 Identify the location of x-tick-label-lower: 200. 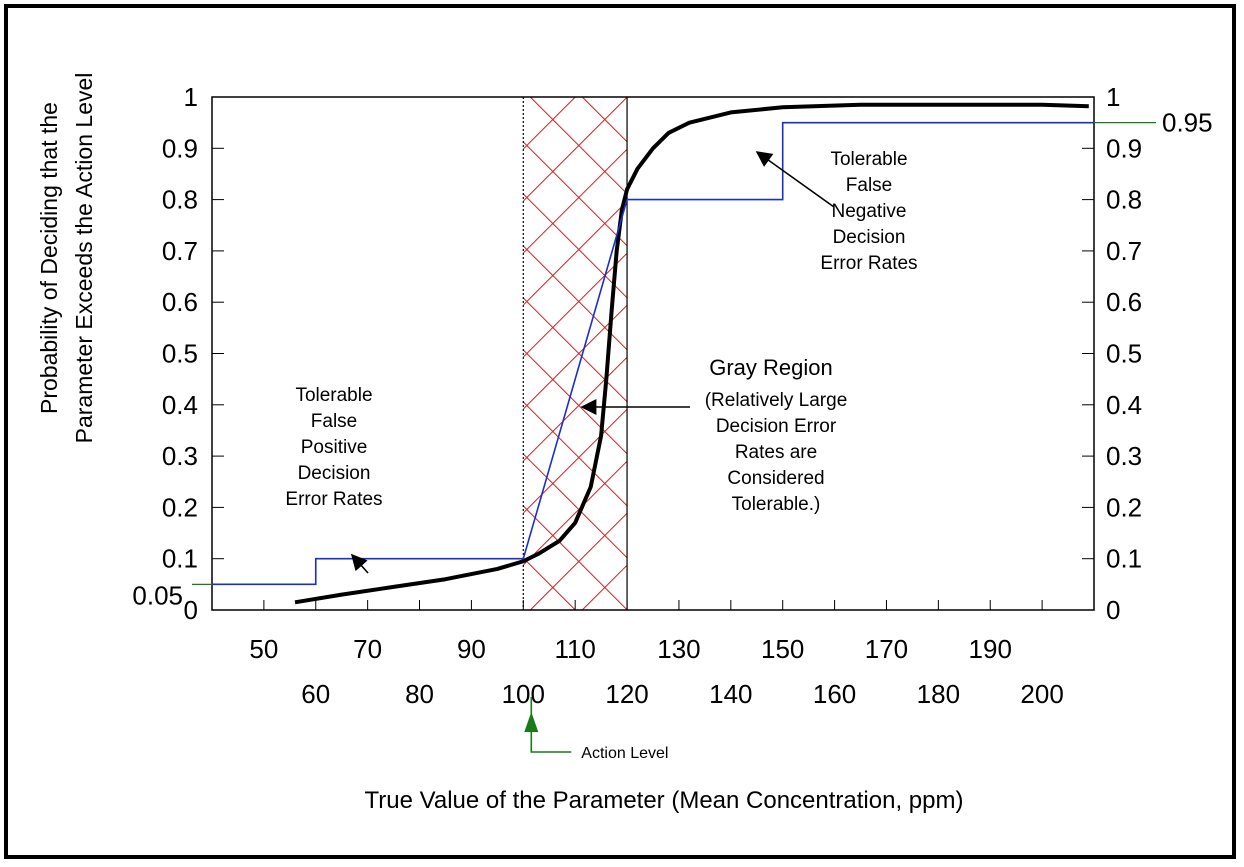
(1041, 694).